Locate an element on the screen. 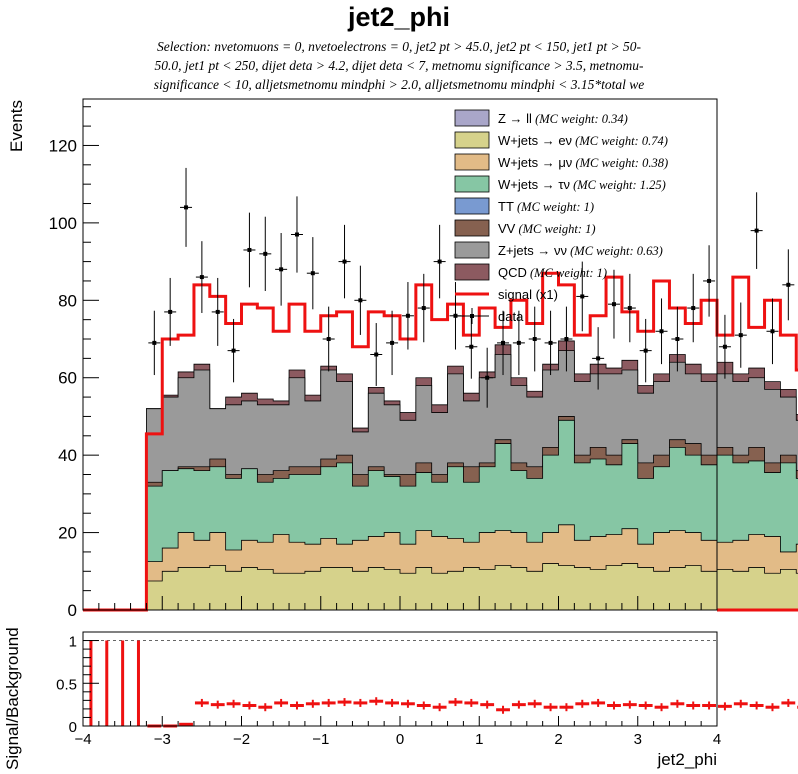 This screenshot has height=774, width=798. y-axis-label-events: Events is located at coordinates (16, 126).